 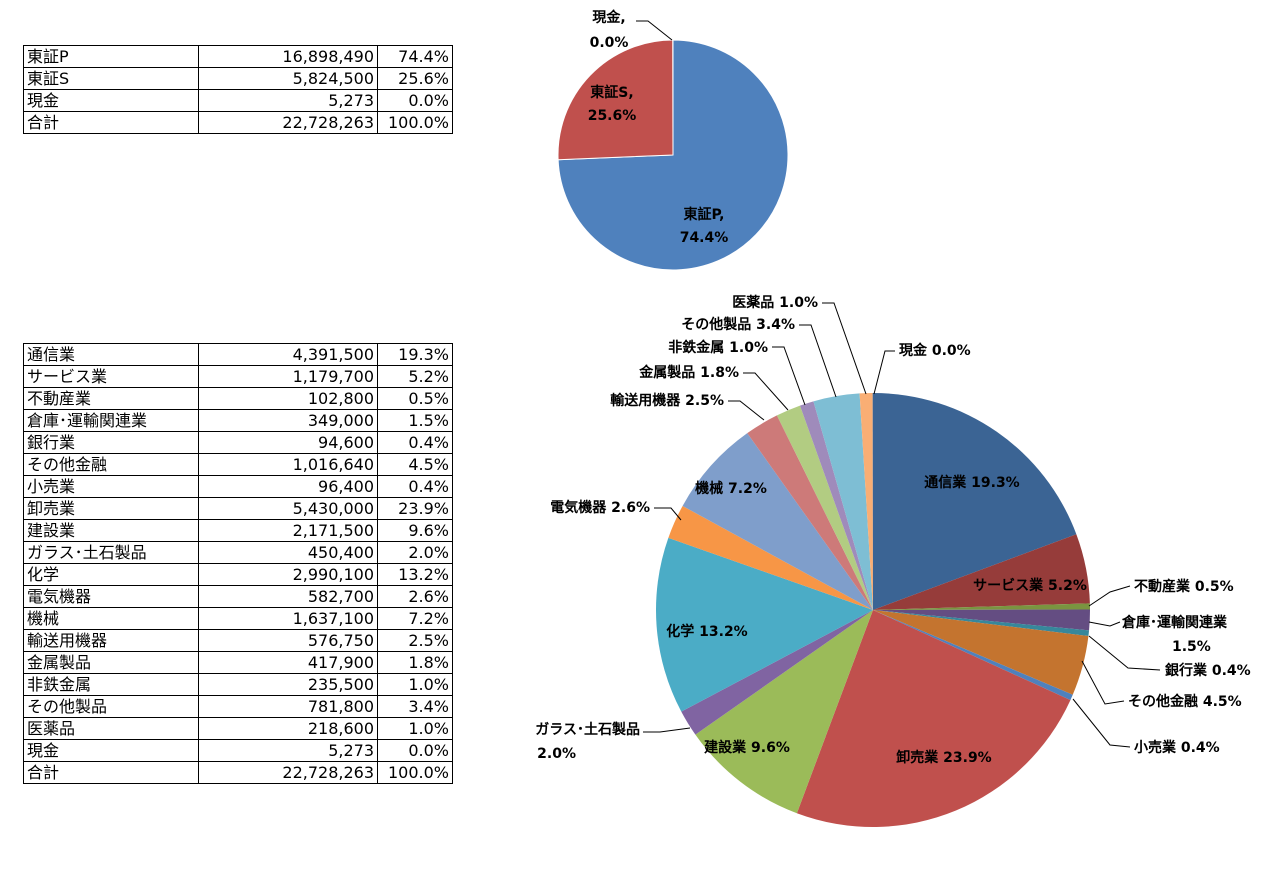 What do you see at coordinates (111, 684) in the screenshot?
I see `row-name: 非鉄金属` at bounding box center [111, 684].